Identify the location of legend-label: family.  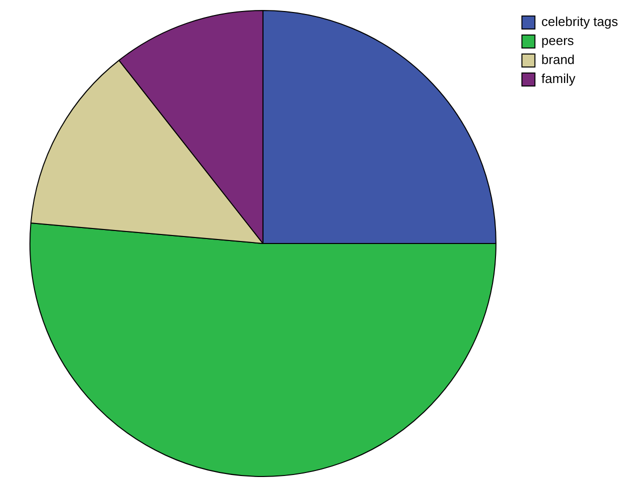
(558, 78).